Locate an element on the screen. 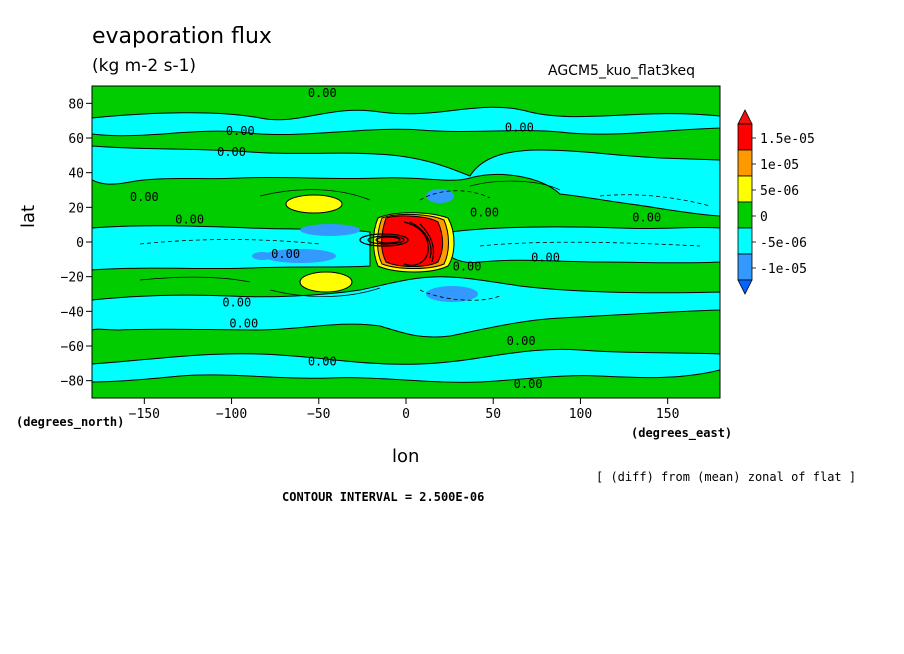  y-tick-label: 20 is located at coordinates (76, 208).